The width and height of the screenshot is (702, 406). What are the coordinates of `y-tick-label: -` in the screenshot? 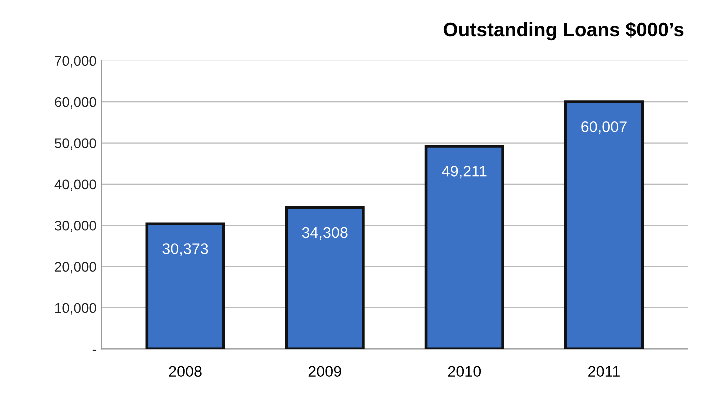 It's located at (94, 351).